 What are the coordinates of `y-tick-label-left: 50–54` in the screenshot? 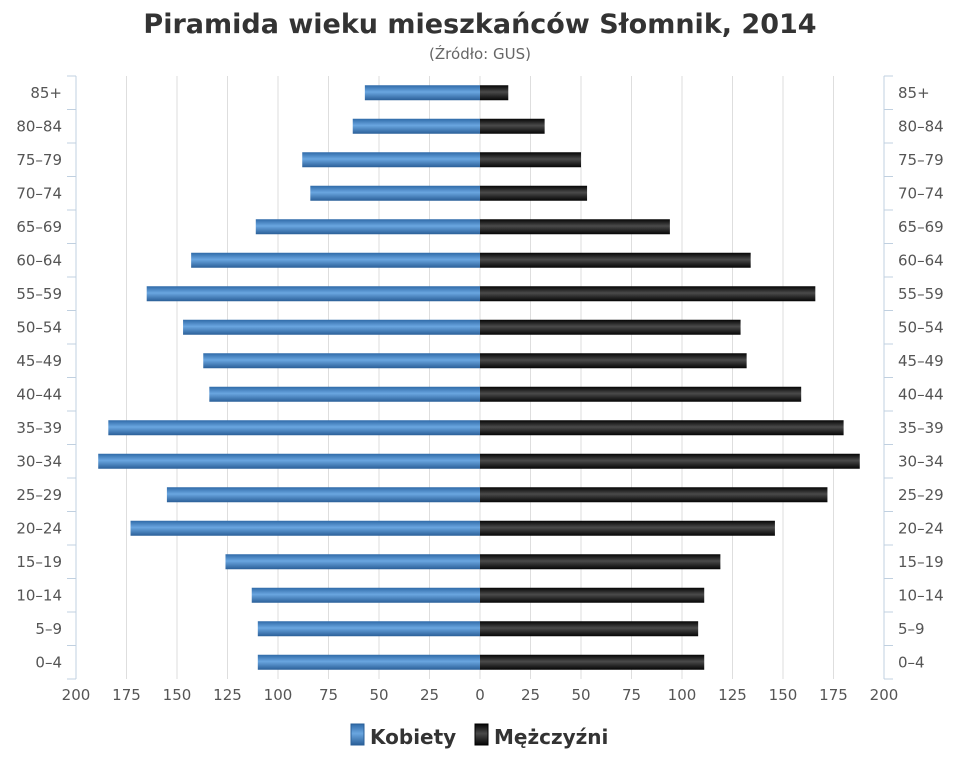 It's located at (39, 327).